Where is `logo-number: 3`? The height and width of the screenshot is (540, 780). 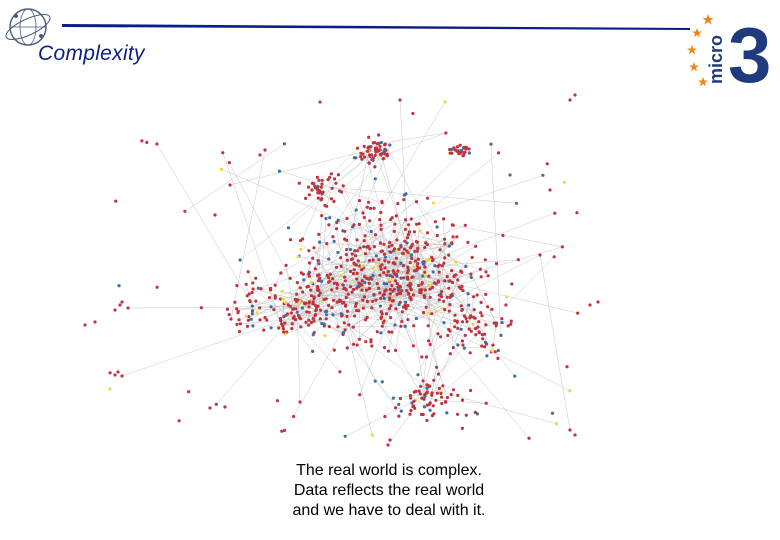
logo-number: 3 is located at coordinates (749, 51).